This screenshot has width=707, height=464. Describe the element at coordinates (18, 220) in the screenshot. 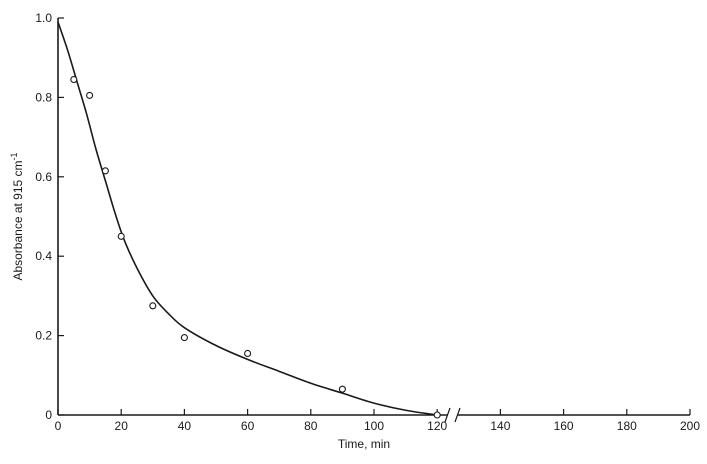

I see `y-axis-title-main: Absorbance at 915 cm` at that location.